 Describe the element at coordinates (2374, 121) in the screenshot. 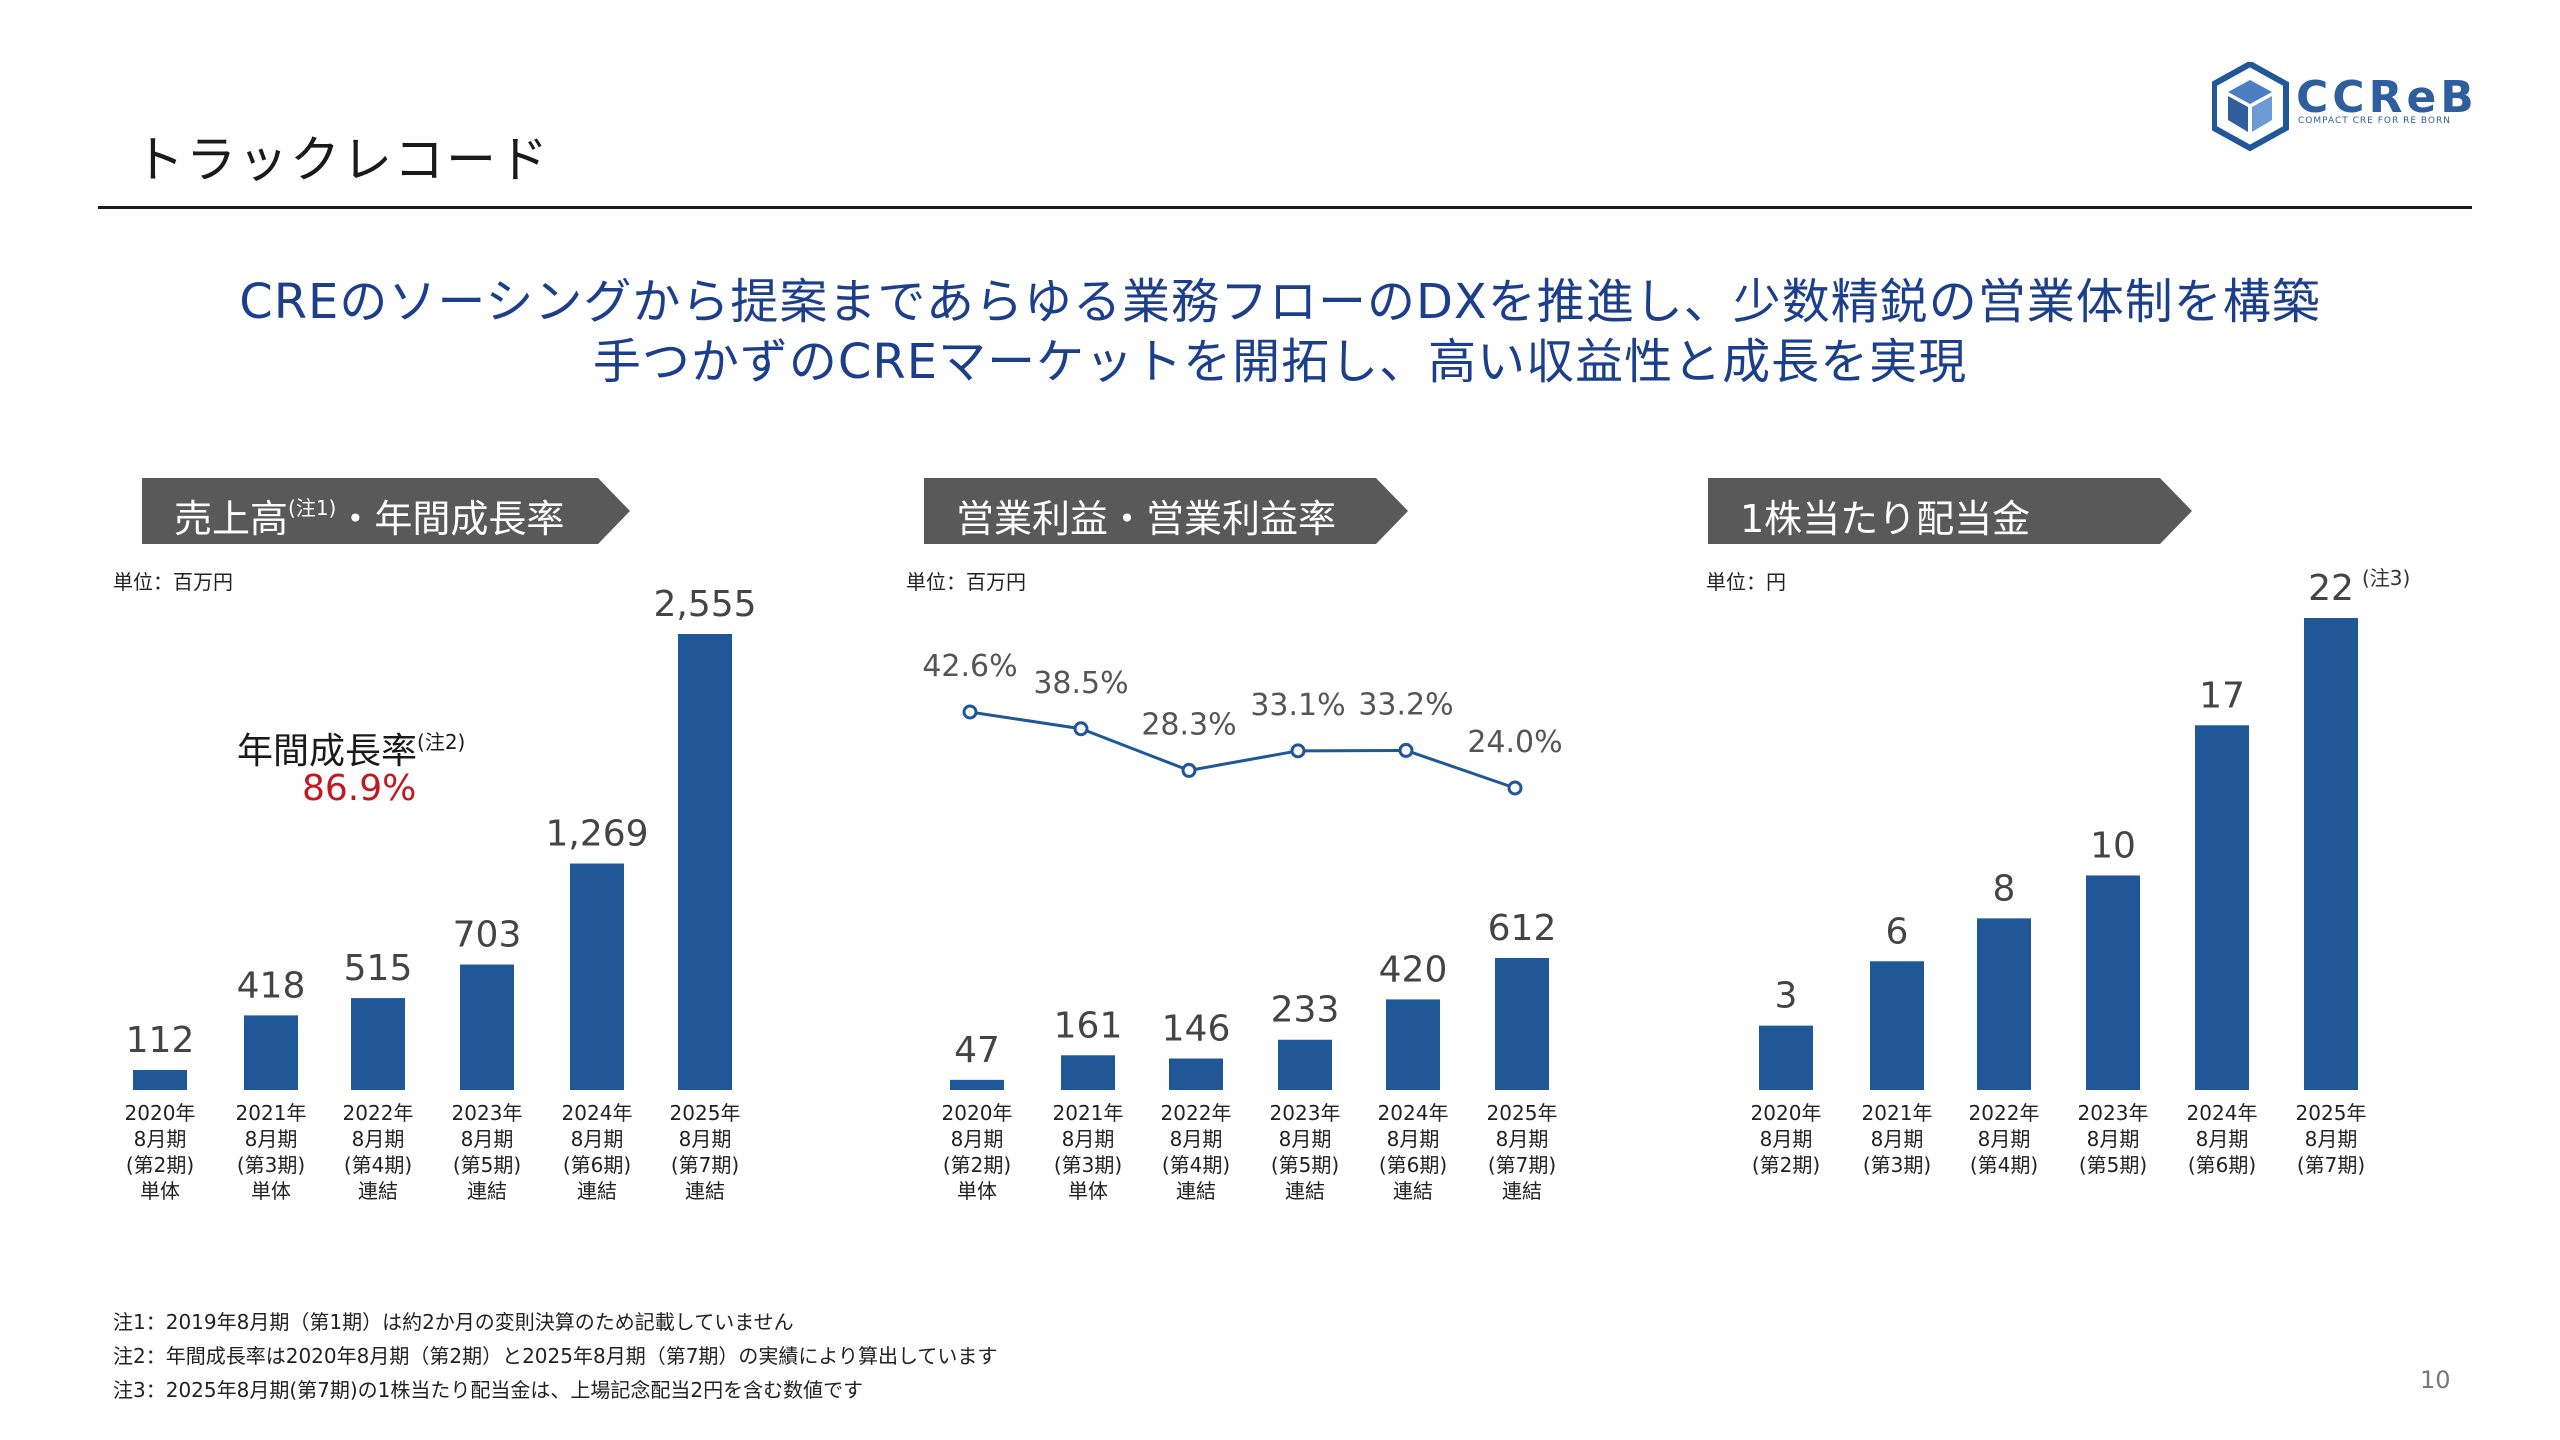

I see `logo-tagline: COMPACT CRE FOR RE BORN` at that location.